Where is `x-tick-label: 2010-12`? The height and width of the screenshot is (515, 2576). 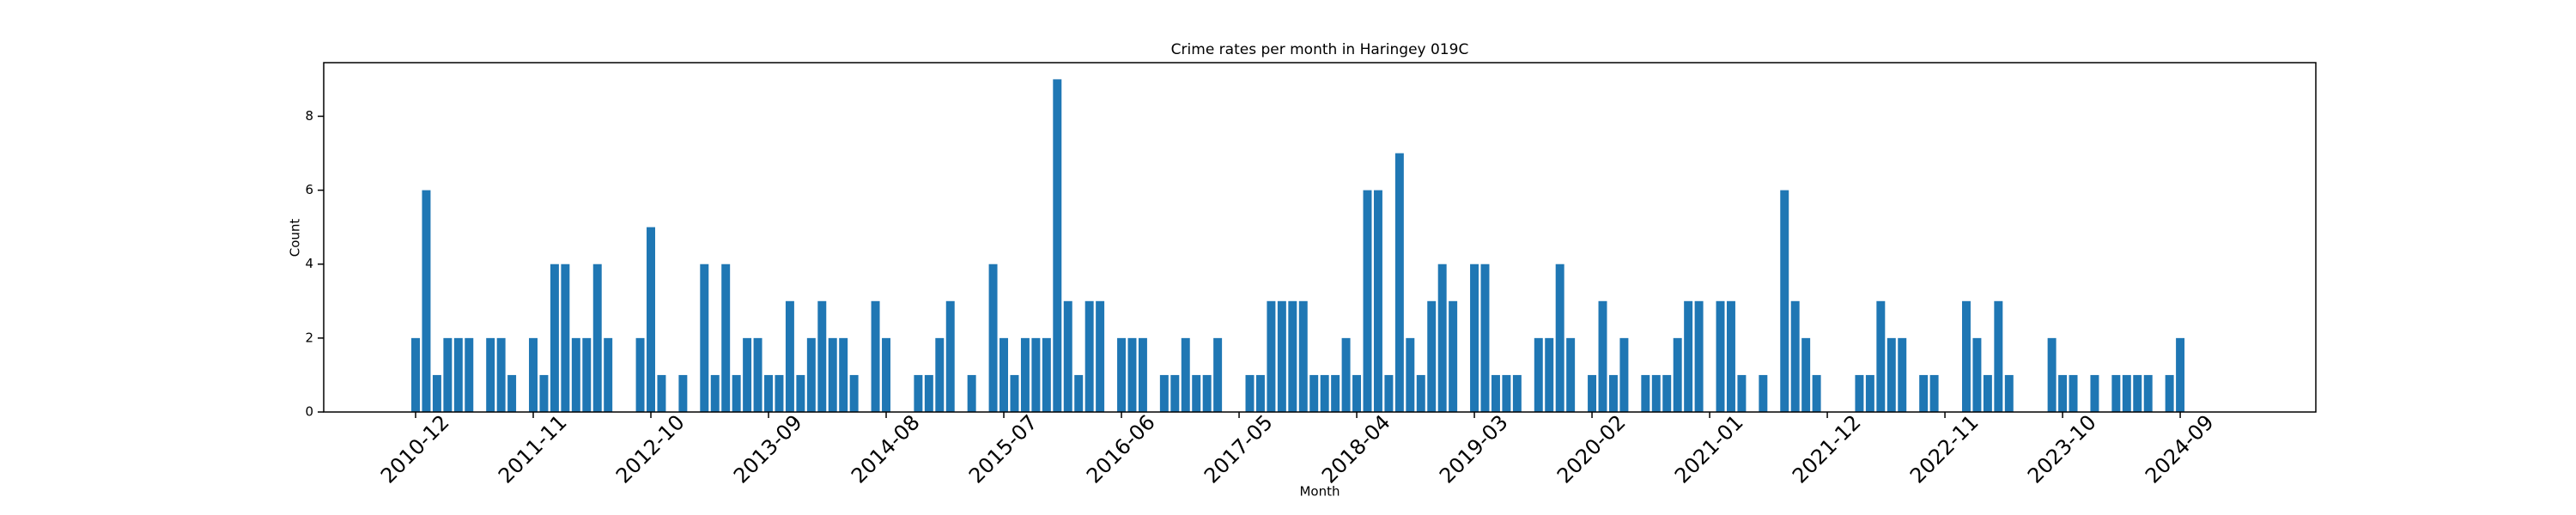 x-tick-label: 2010-12 is located at coordinates (415, 449).